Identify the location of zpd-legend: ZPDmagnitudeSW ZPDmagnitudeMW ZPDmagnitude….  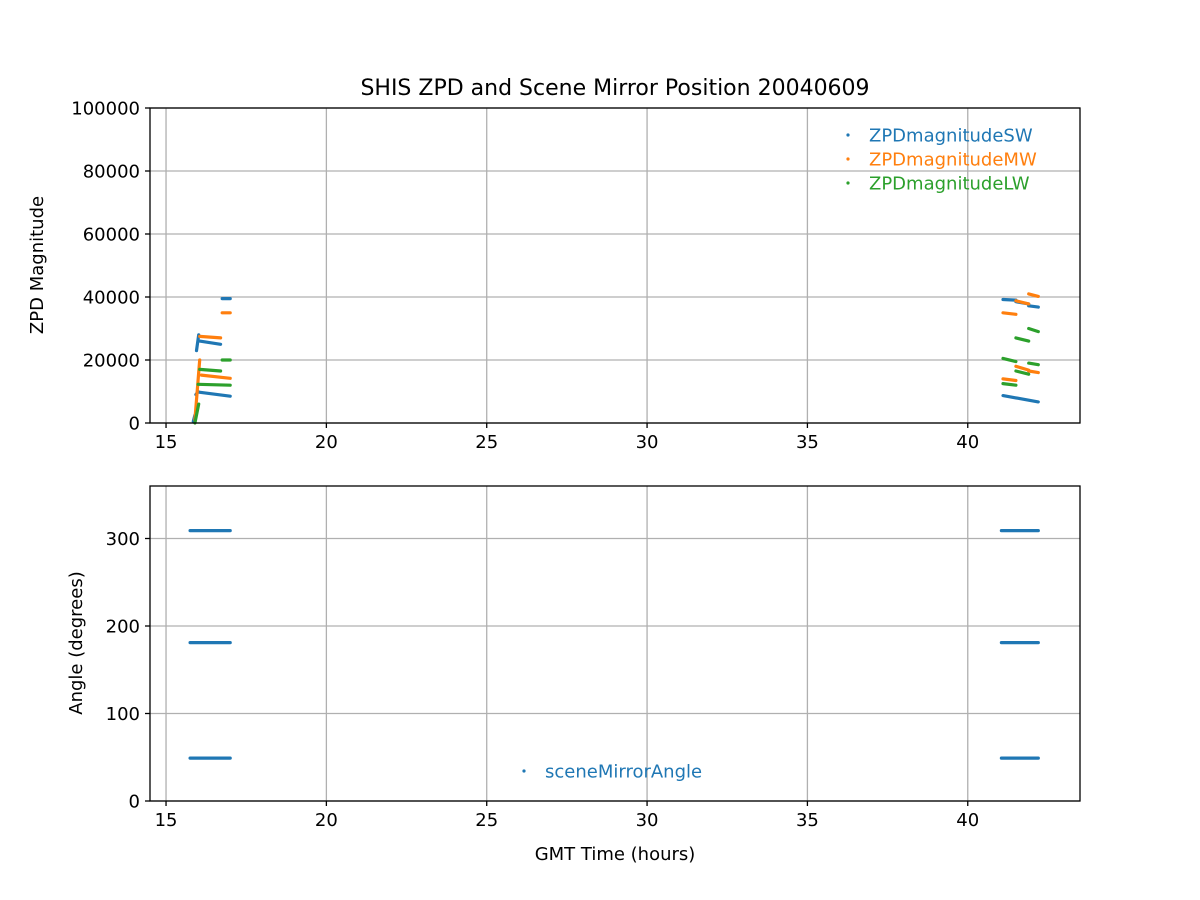
(941, 160).